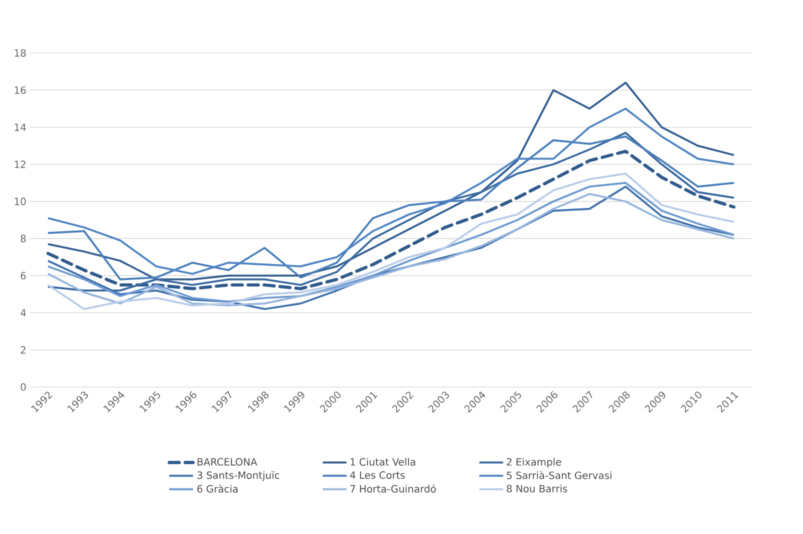 This screenshot has height=534, width=803. Describe the element at coordinates (393, 488) in the screenshot. I see `legend-label: 7 Horta-Guinardó` at that location.